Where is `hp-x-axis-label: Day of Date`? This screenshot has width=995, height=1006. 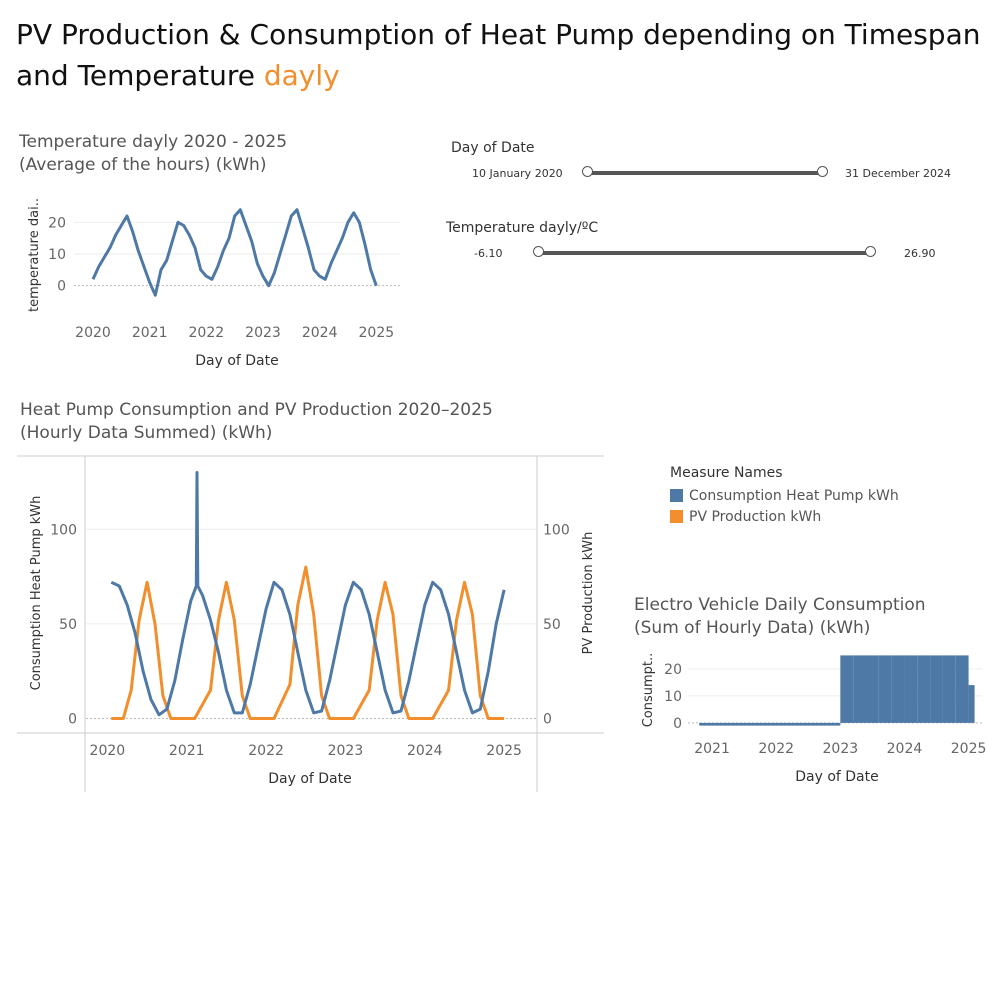
hp-x-axis-label: Day of Date is located at coordinates (310, 779).